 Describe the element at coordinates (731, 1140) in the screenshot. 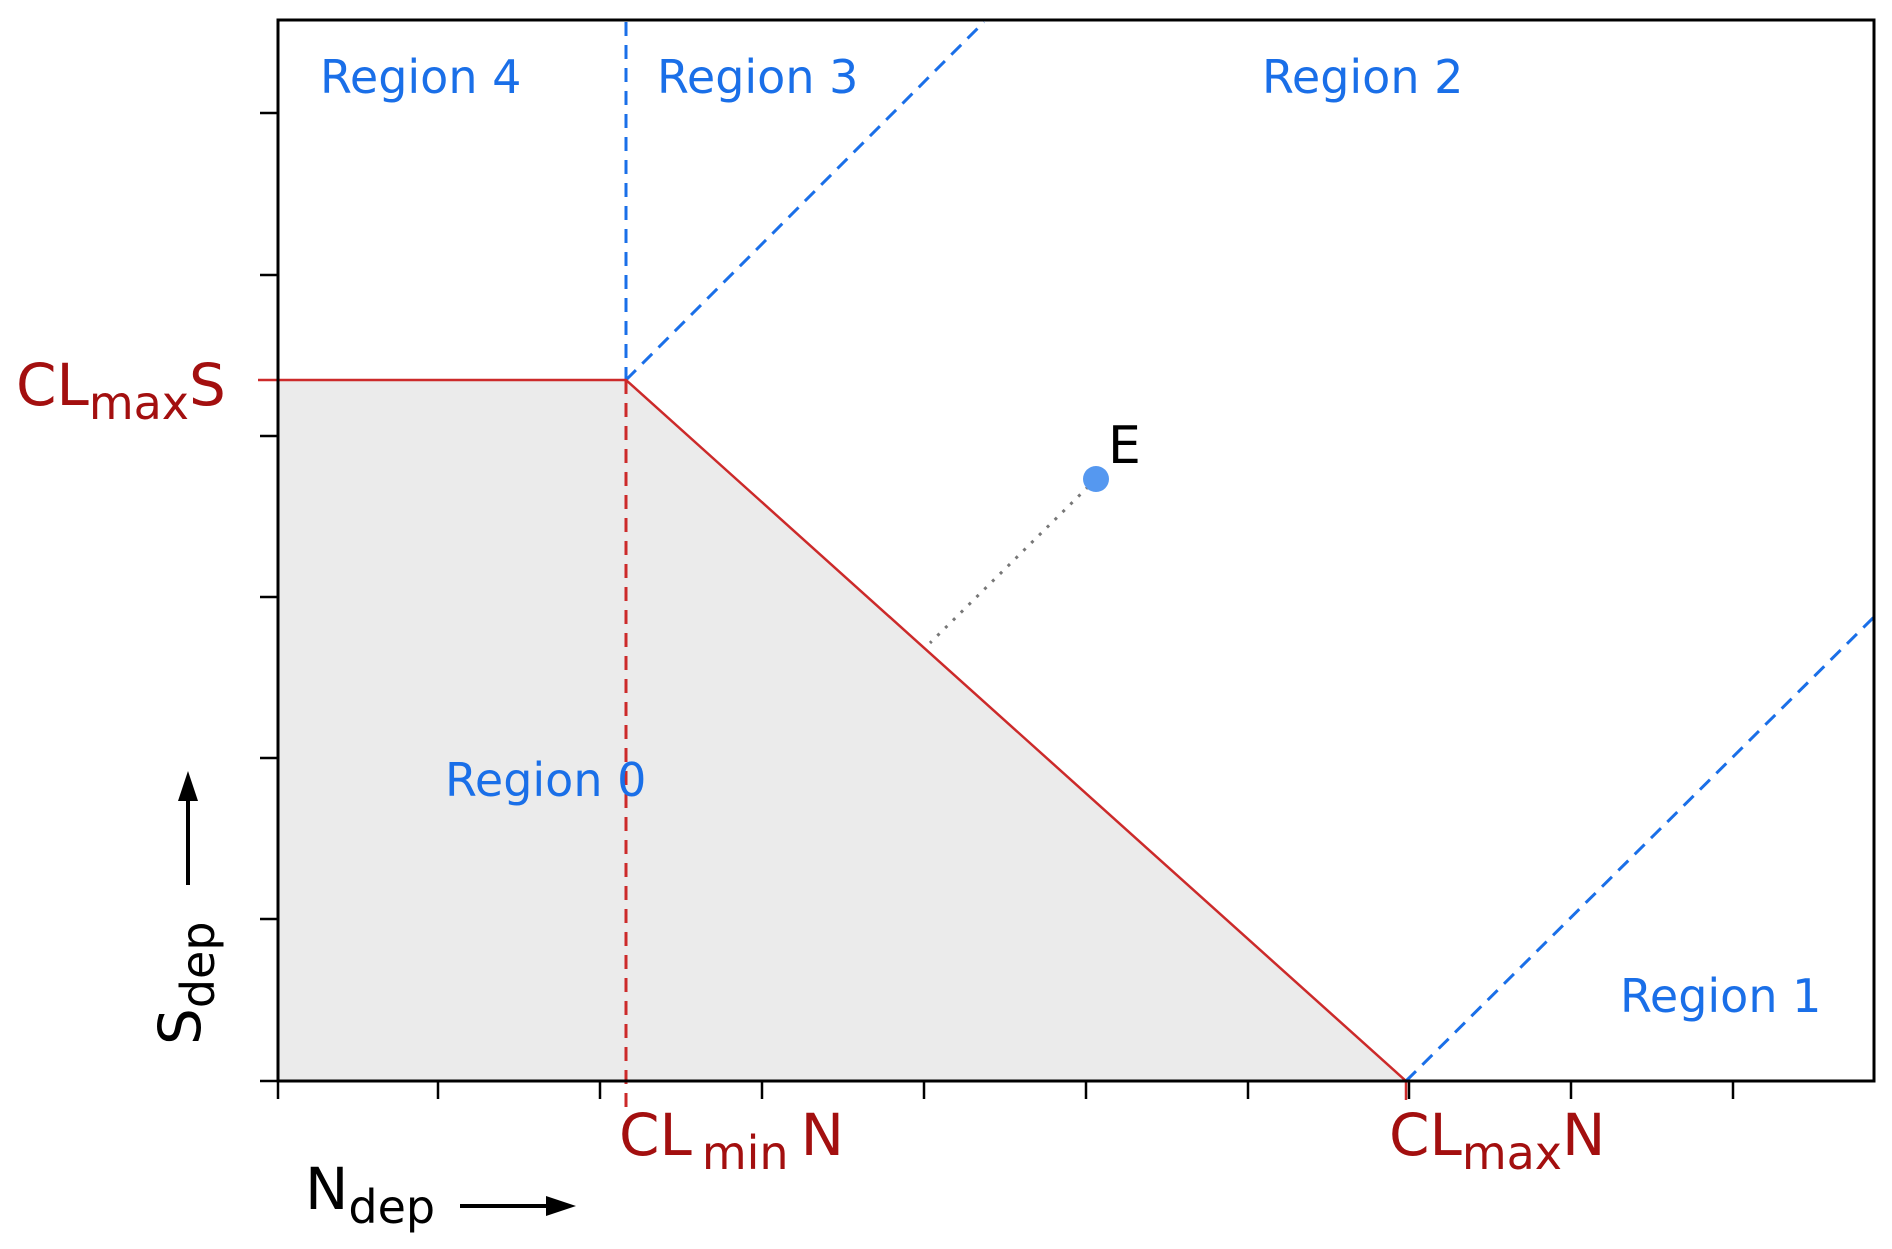

I see `clminn-label: CL min N` at that location.